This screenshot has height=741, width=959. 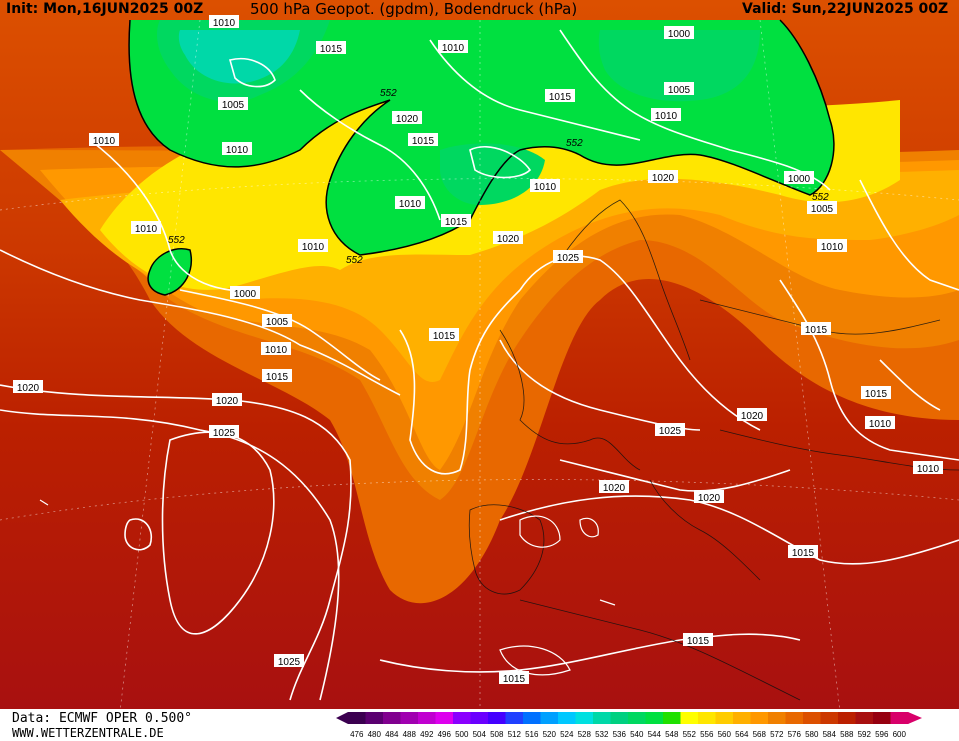 What do you see at coordinates (444, 734) in the screenshot?
I see `colorbar-tick-label: 496` at bounding box center [444, 734].